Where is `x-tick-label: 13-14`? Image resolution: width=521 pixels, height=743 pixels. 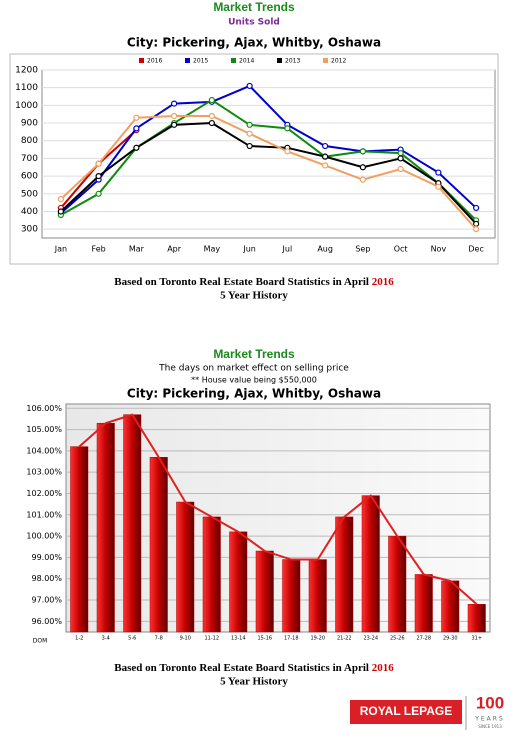
x-tick-label: 13-14 is located at coordinates (238, 639).